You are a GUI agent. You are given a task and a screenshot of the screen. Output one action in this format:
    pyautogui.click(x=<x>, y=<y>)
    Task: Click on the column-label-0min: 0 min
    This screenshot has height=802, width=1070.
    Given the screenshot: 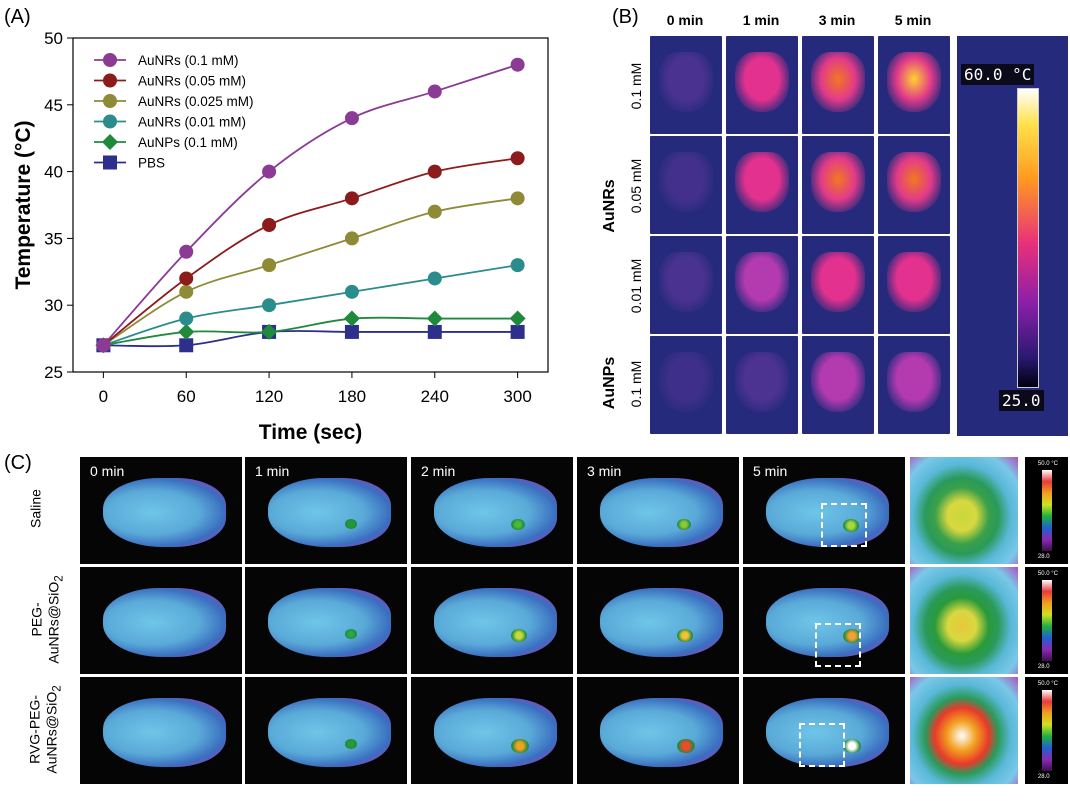 What is the action you would take?
    pyautogui.click(x=685, y=20)
    